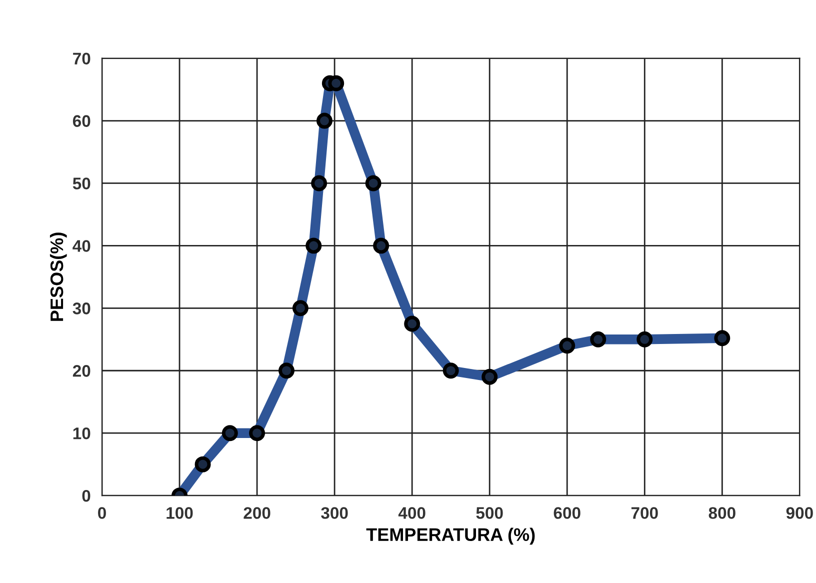  What do you see at coordinates (81, 121) in the screenshot?
I see `y-tick-label: 60` at bounding box center [81, 121].